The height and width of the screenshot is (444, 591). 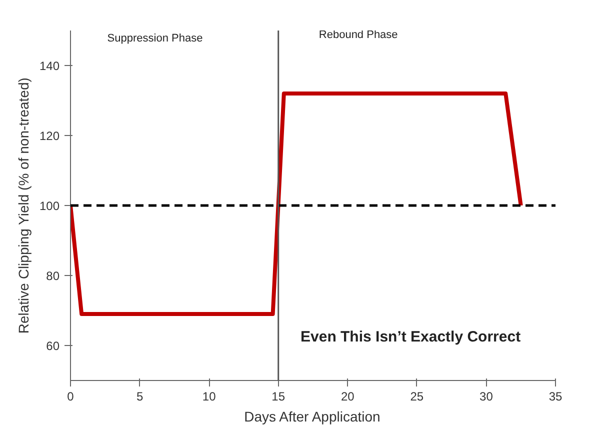 What do you see at coordinates (23, 206) in the screenshot?
I see `y-axis-title: Relative Clipping Yield (% of non-treated)` at bounding box center [23, 206].